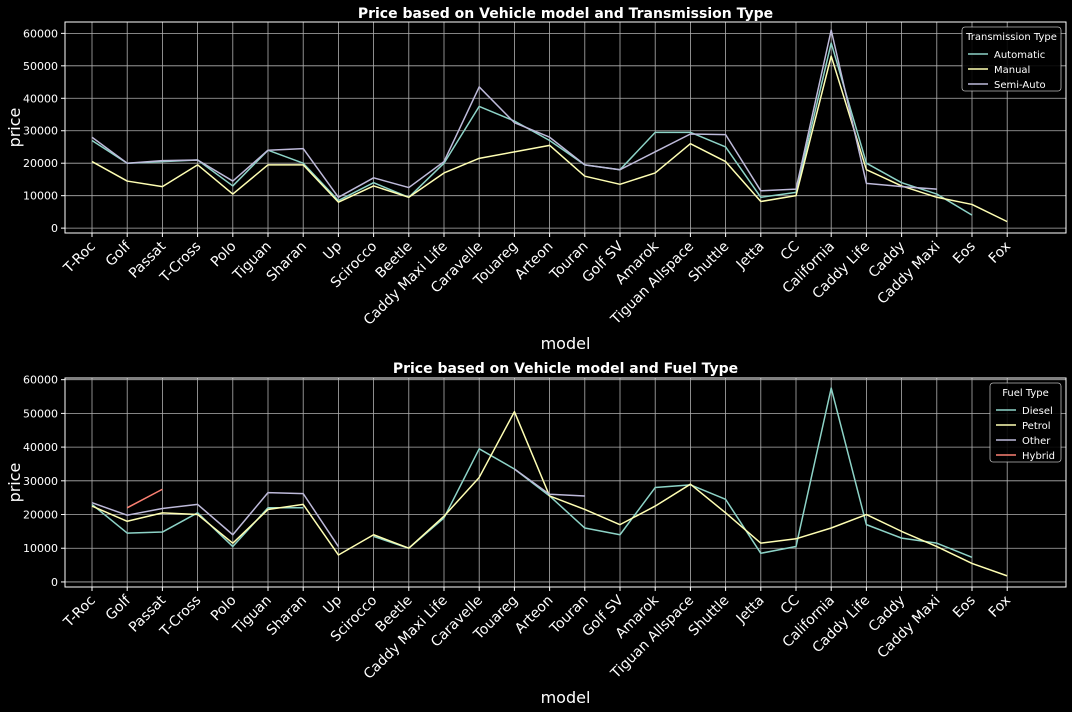  What do you see at coordinates (1038, 456) in the screenshot?
I see `legend-label: Hybrid` at bounding box center [1038, 456].